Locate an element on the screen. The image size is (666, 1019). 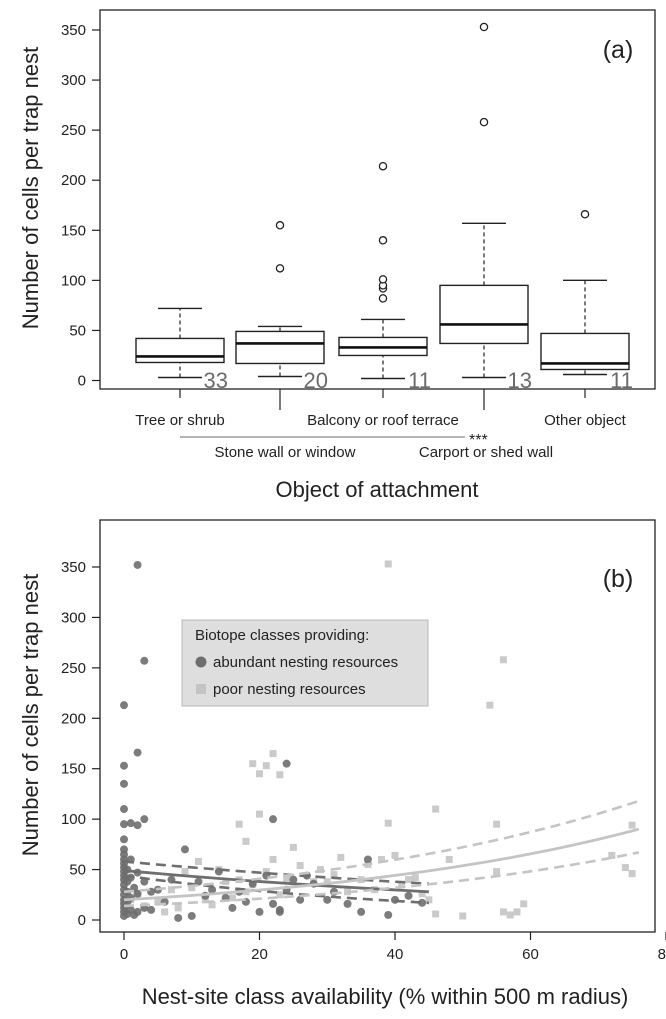
x-tick-label-upper-2: Other object is located at coordinates (585, 420).